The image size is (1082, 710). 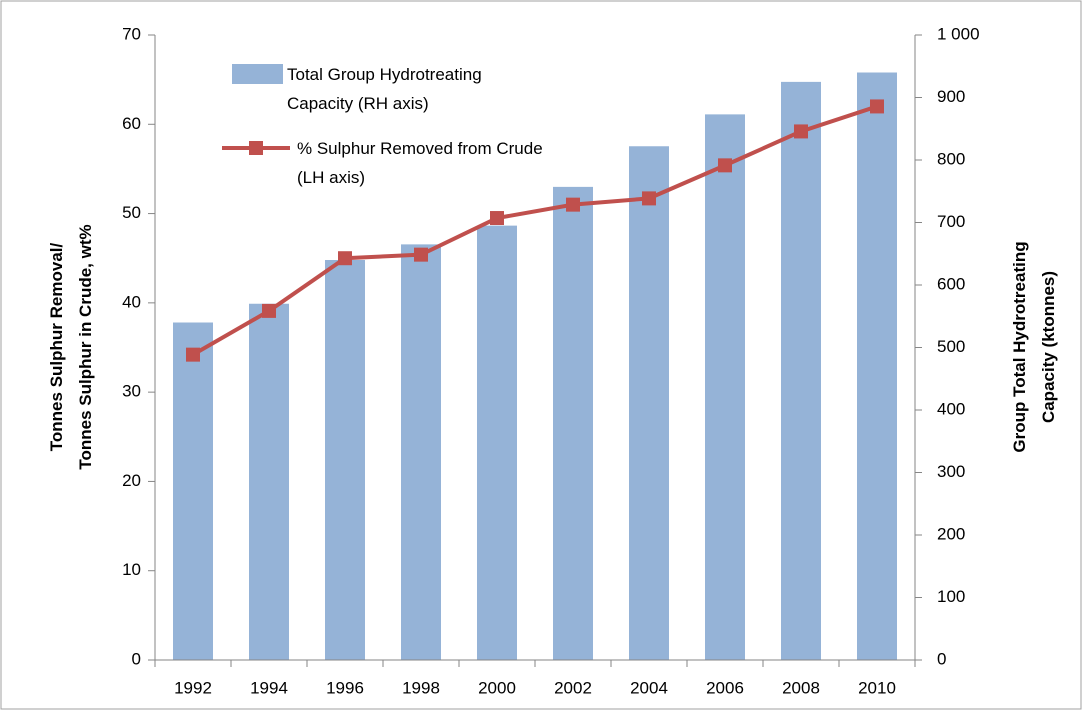 What do you see at coordinates (801, 687) in the screenshot?
I see `x-tick-label: 2008` at bounding box center [801, 687].